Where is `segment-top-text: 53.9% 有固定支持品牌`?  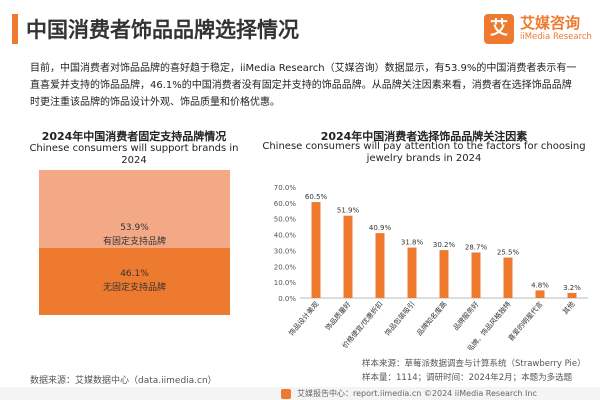 segment-top-text: 53.9% 有固定支持品牌 is located at coordinates (134, 235).